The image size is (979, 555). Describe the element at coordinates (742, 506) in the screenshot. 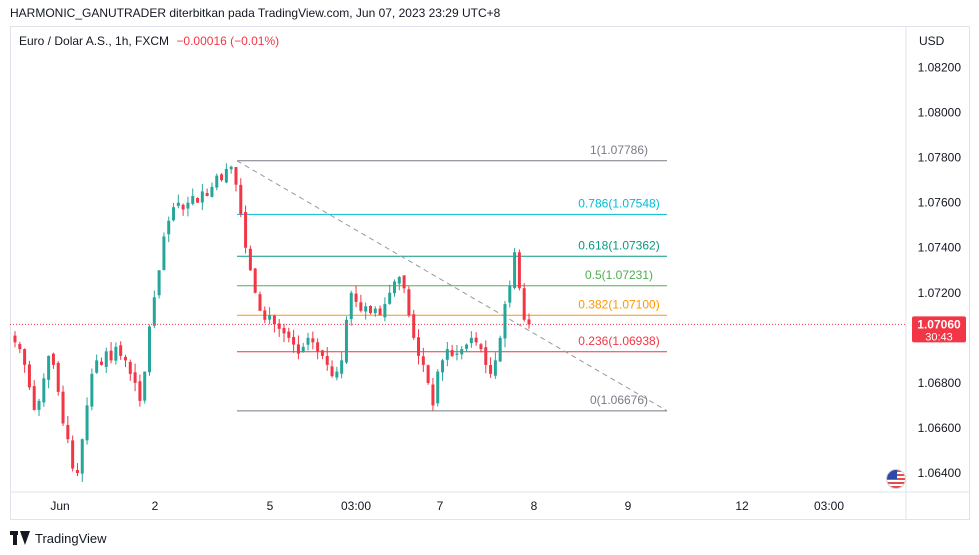

I see `time-tick-label: 12` at that location.